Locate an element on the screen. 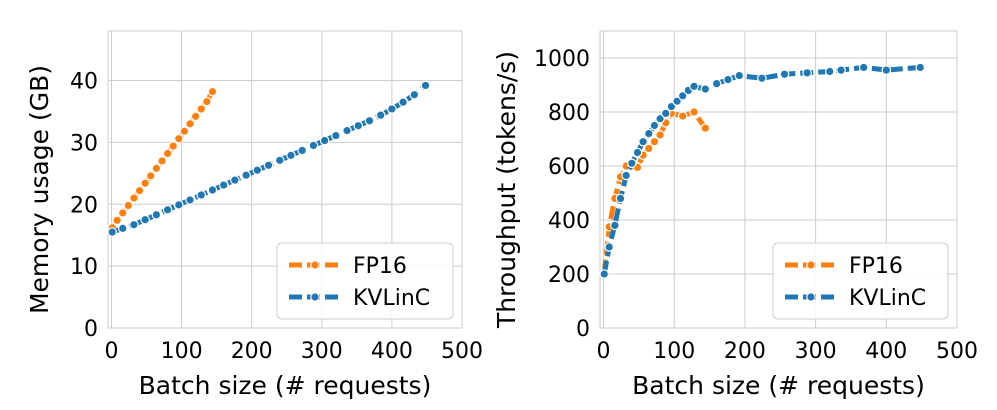 This screenshot has width=997, height=410. y-tick-label: 600 is located at coordinates (569, 167).